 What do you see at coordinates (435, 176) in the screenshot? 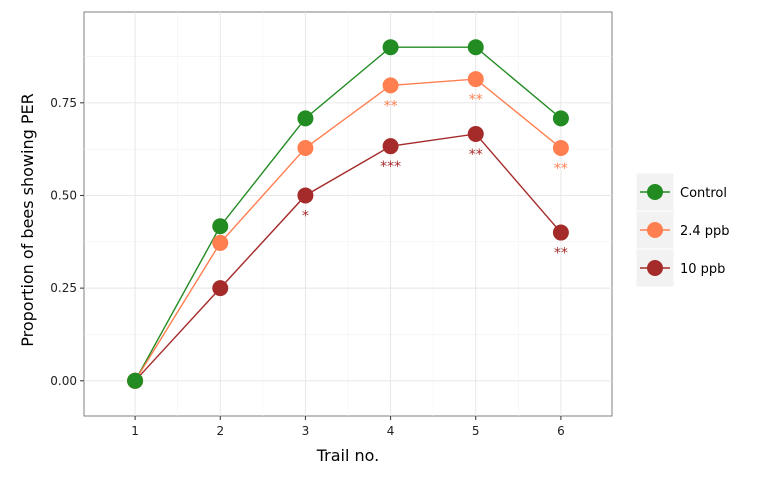
I see `significance-labels: ** ************` at bounding box center [435, 176].